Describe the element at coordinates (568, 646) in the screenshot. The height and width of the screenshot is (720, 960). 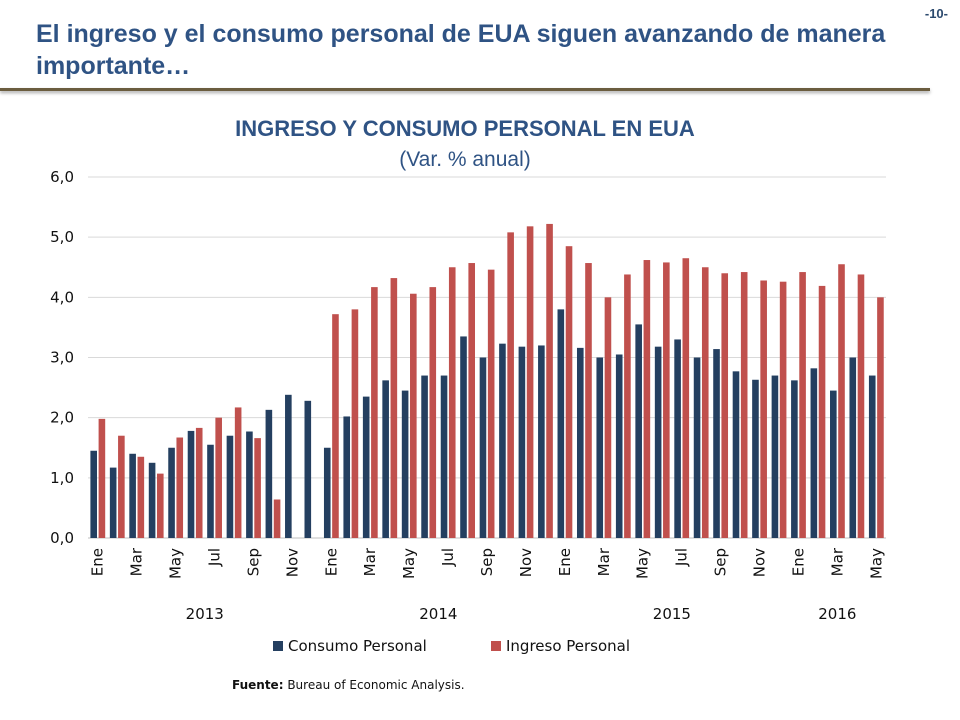
I see `legend-label: Ingreso Personal` at that location.